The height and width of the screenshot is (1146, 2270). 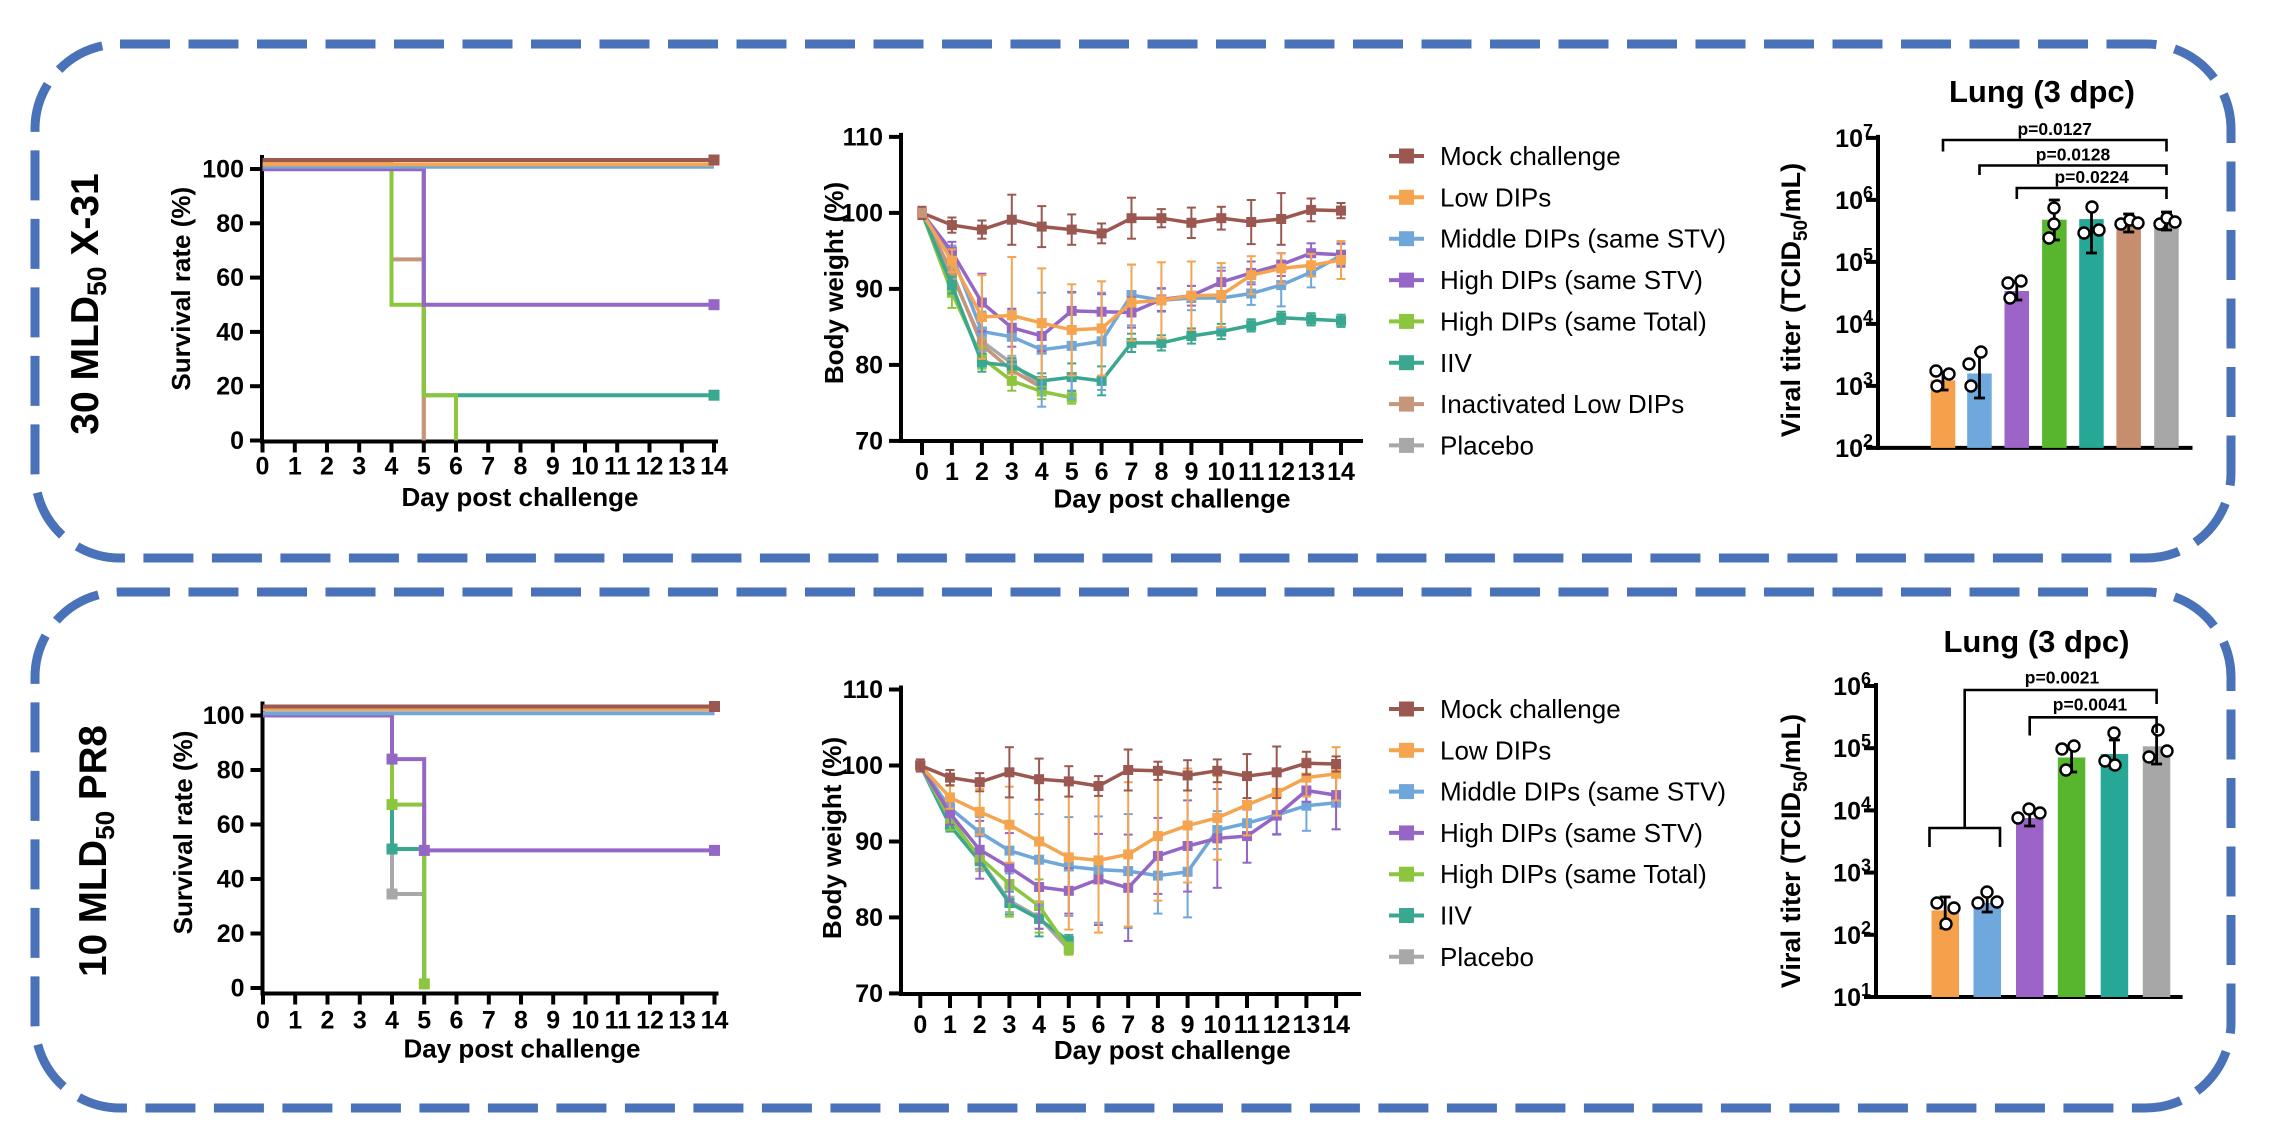 What do you see at coordinates (2073, 155) in the screenshot?
I see `svg-text: p=0.0128` at bounding box center [2073, 155].